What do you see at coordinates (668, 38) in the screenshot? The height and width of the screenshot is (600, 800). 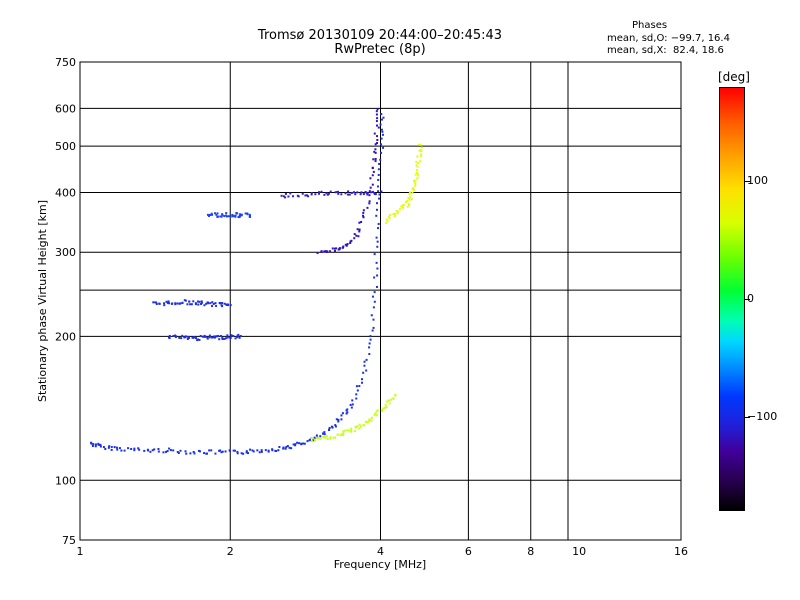 I see `phase-stat-o: mean, sd,O: −99.7, 16.4` at bounding box center [668, 38].